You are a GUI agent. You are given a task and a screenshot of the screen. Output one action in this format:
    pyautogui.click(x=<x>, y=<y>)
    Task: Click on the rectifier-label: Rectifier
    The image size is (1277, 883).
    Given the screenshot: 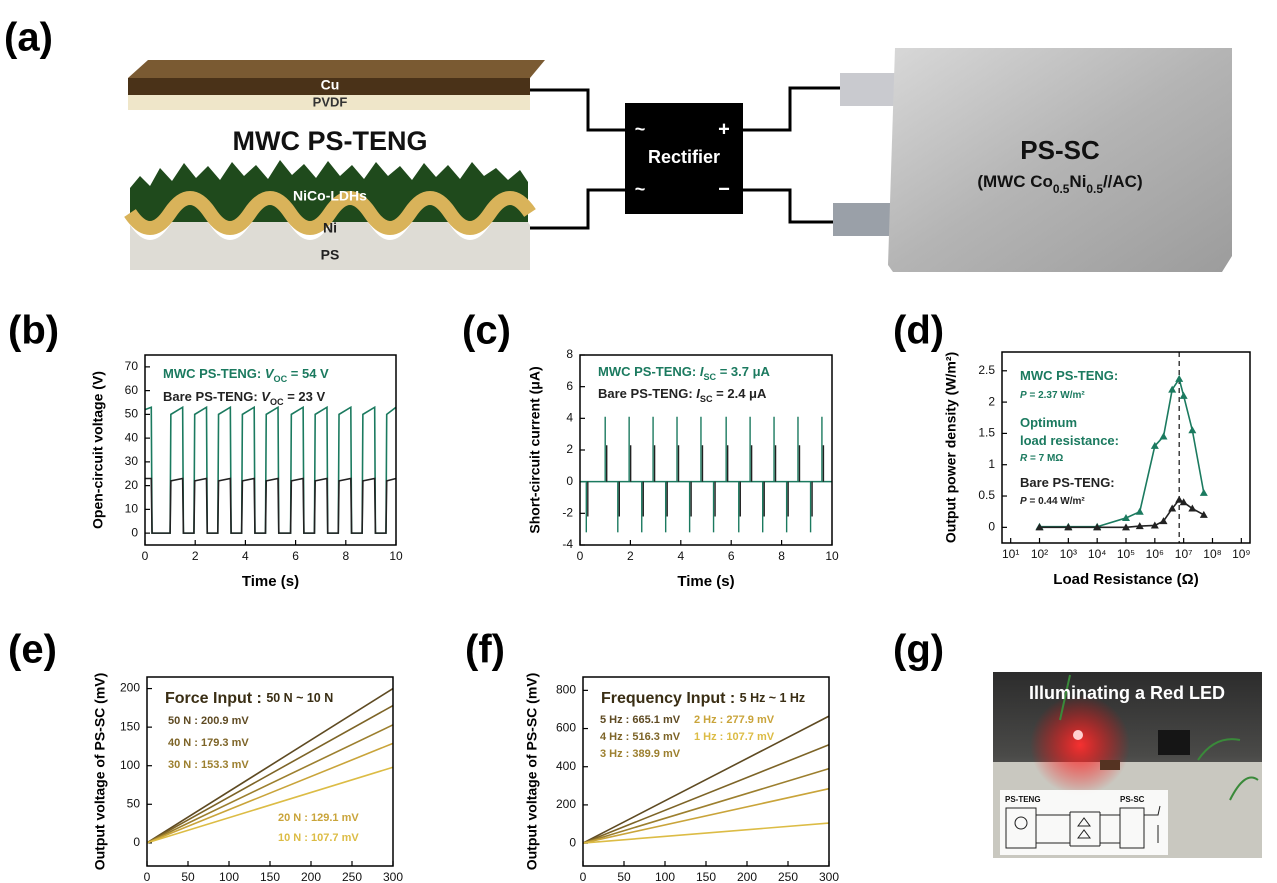 What is the action you would take?
    pyautogui.click(x=684, y=157)
    